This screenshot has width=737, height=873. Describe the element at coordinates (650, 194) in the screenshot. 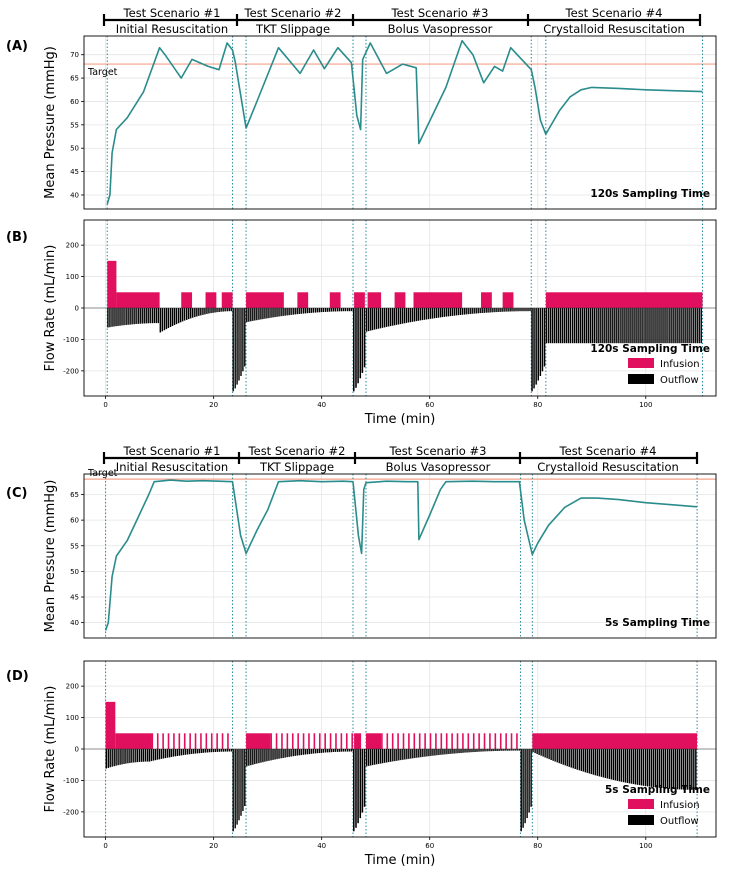

I see `sampling-annotation: 120s Sampling Time` at that location.